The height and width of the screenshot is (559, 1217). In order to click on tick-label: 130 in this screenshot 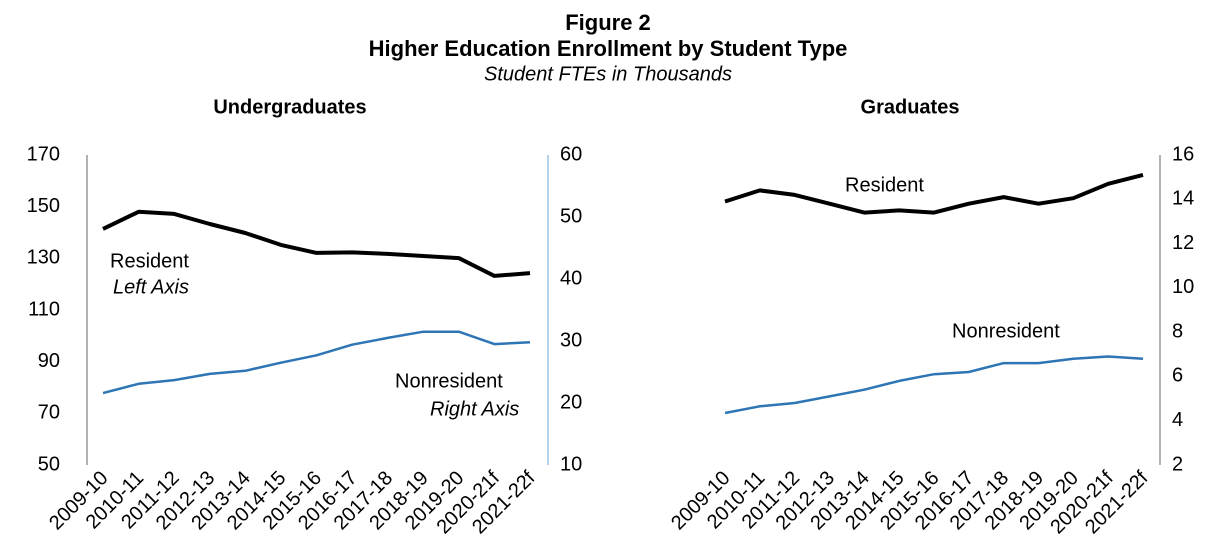, I will do `click(43, 258)`.